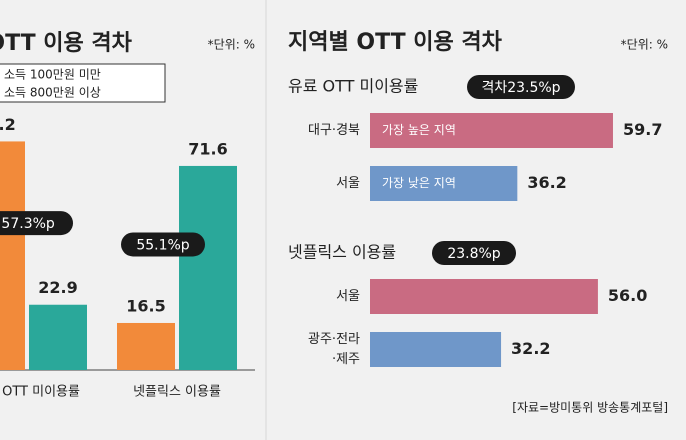  I want to click on value-label: 56.0, so click(627, 295).